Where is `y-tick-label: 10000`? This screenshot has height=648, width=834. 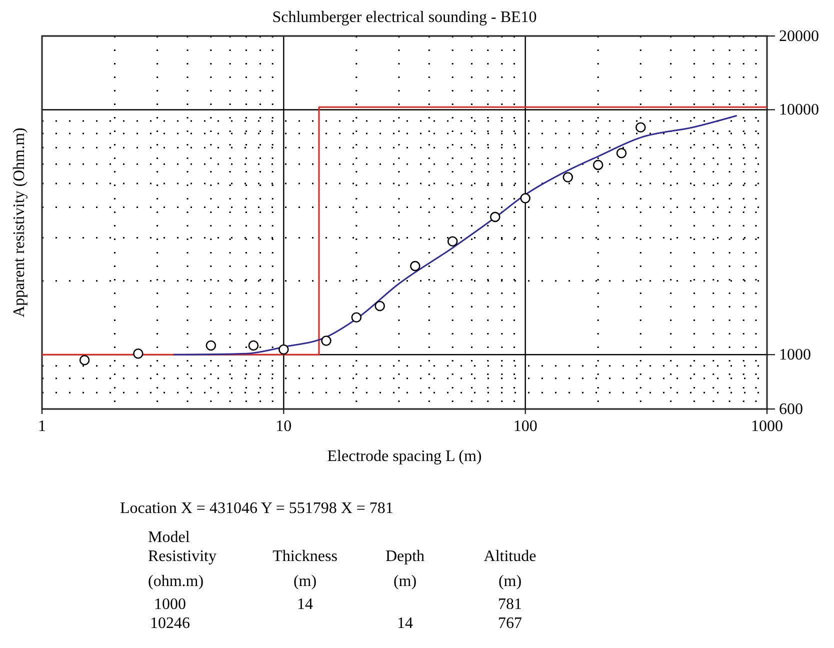
y-tick-label: 10000 is located at coordinates (799, 110).